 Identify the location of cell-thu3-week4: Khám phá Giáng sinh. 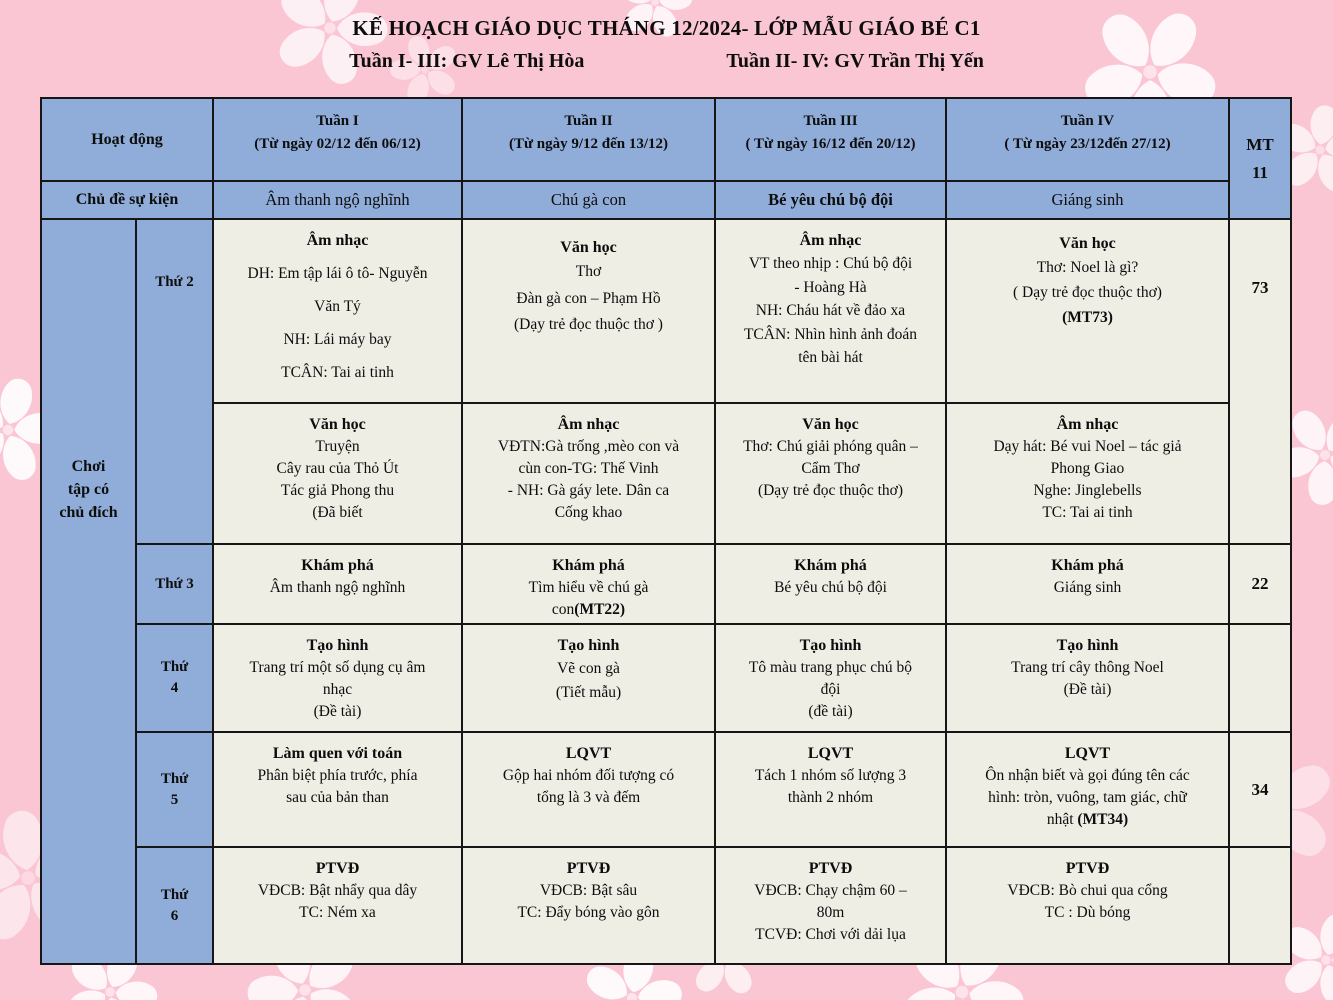
(1087, 584).